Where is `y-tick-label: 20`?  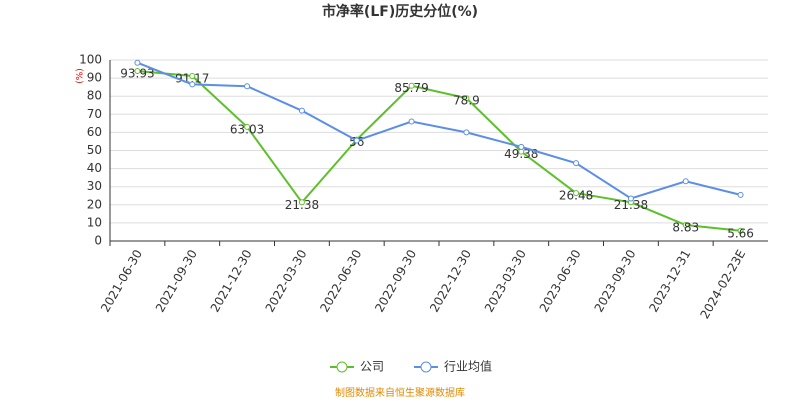
y-tick-label: 20 is located at coordinates (94, 204).